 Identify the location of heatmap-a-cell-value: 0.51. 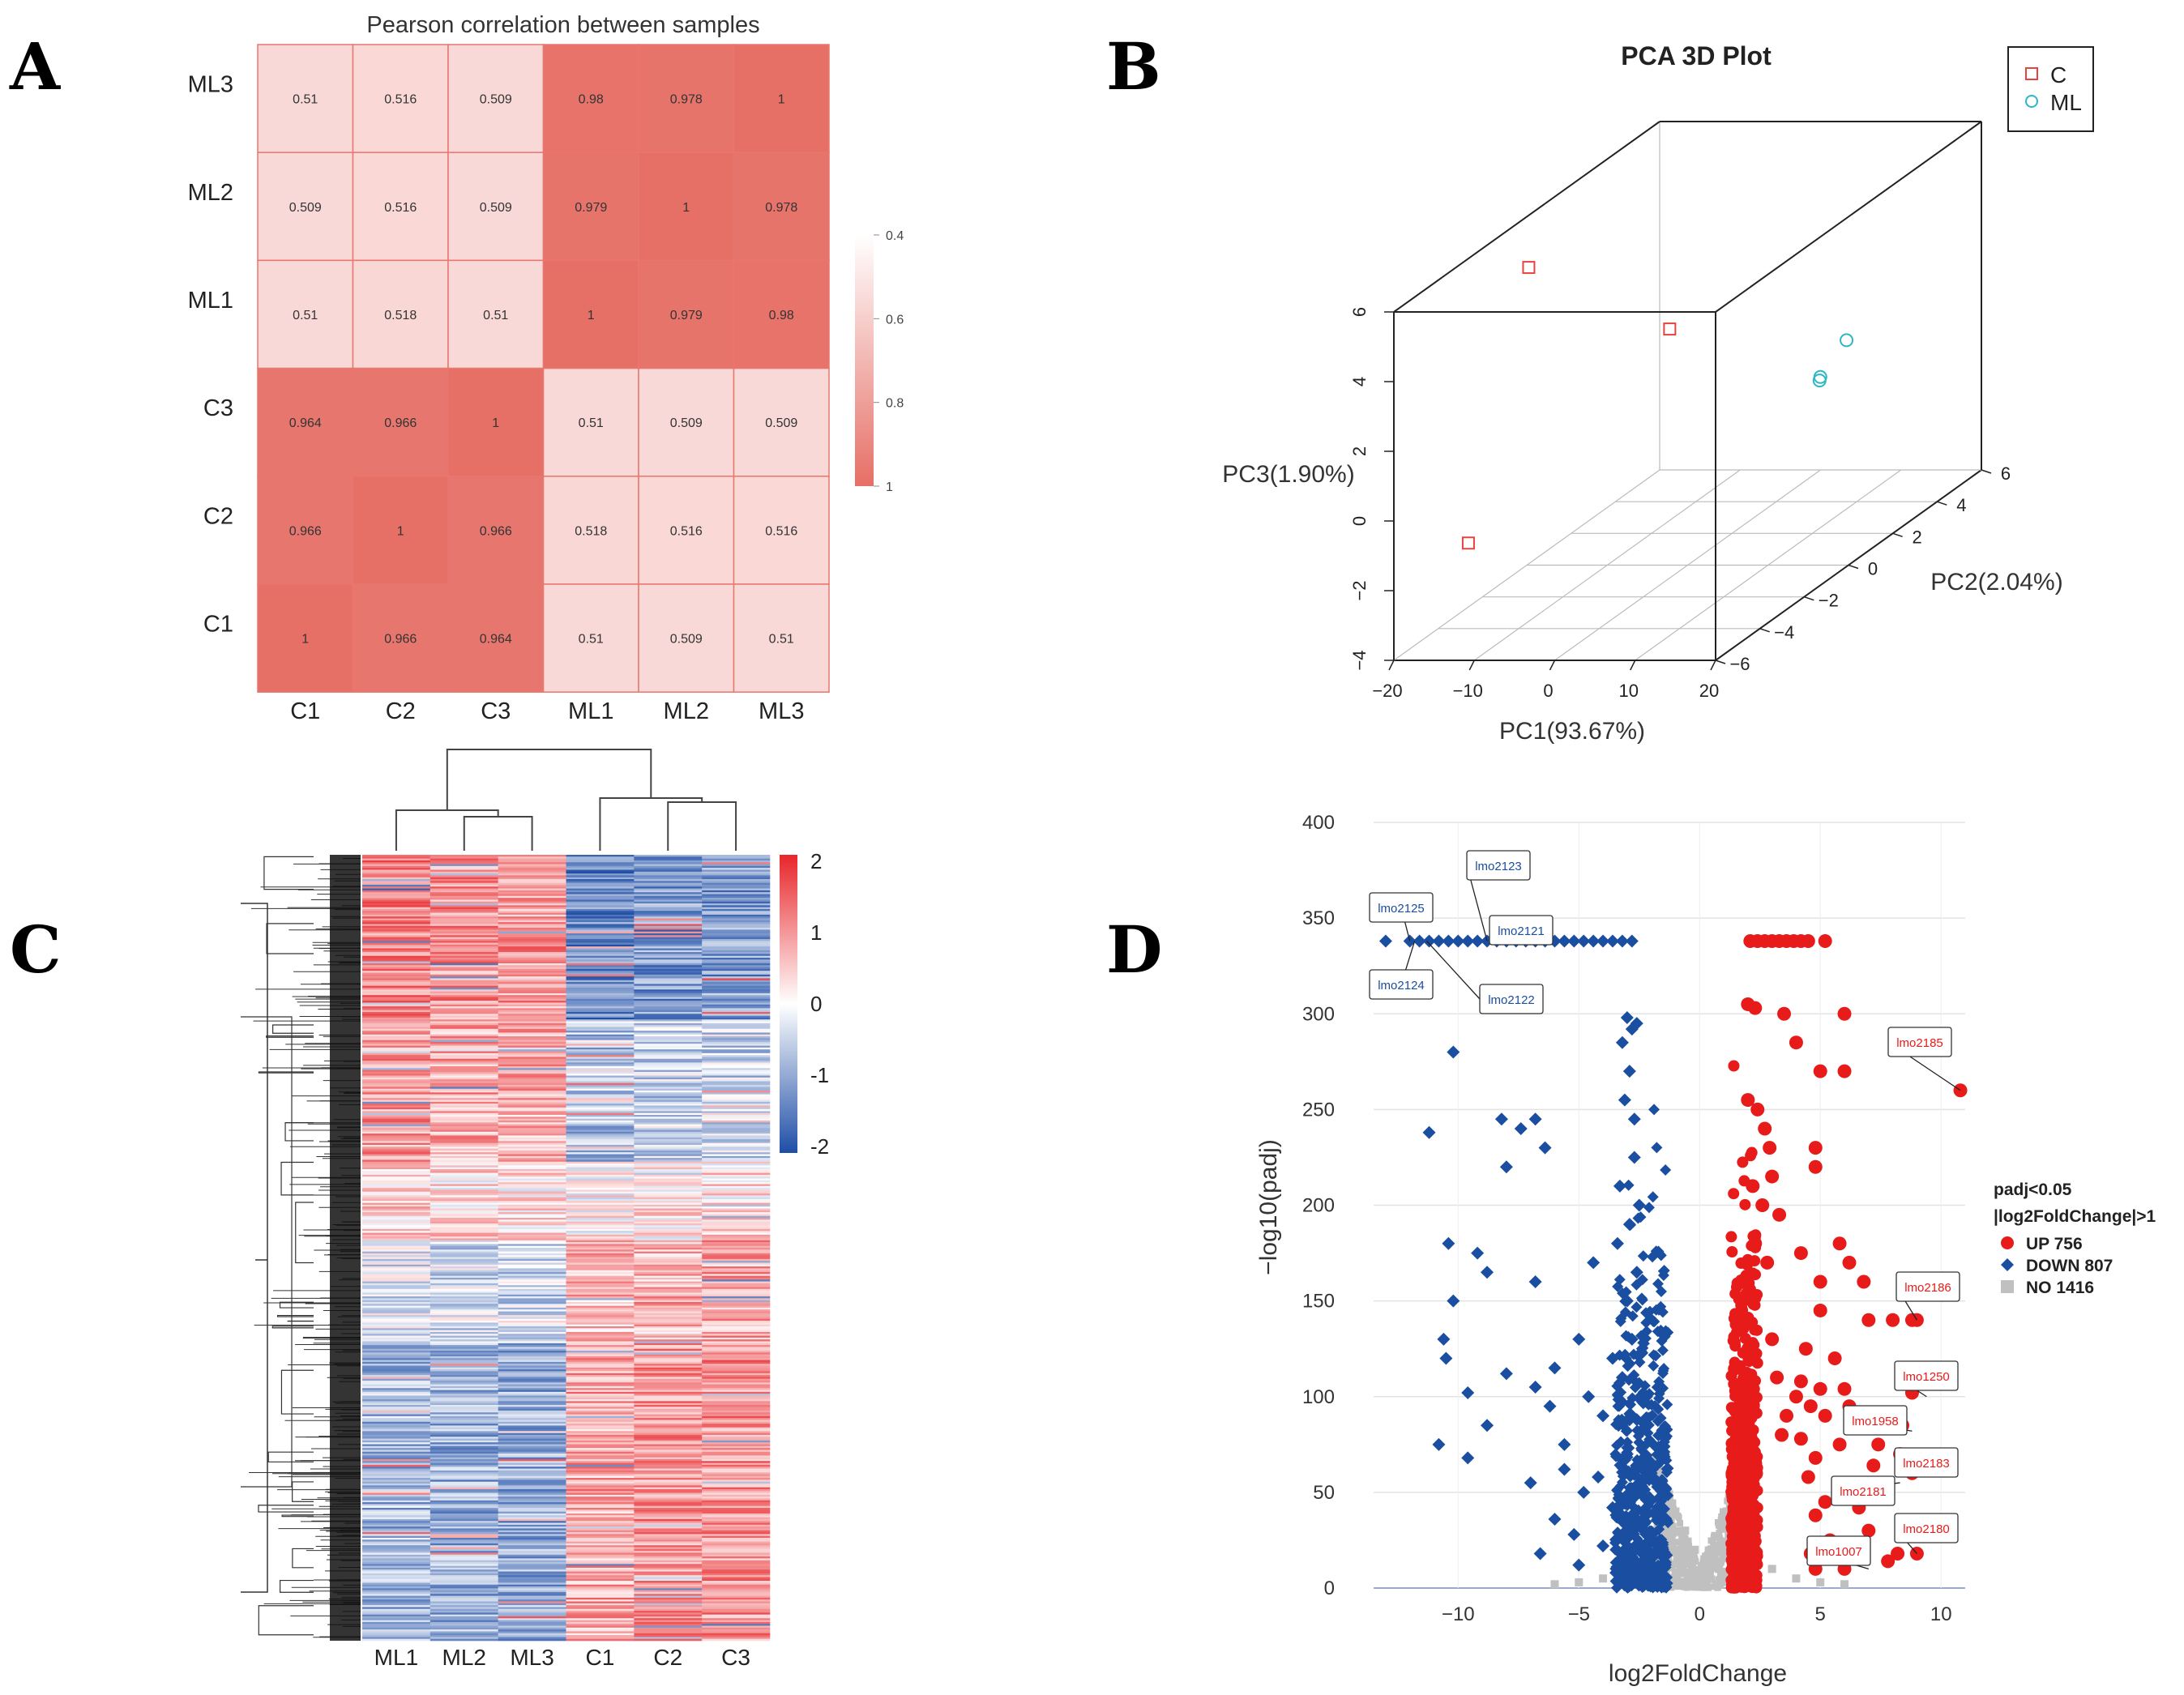
(781, 640).